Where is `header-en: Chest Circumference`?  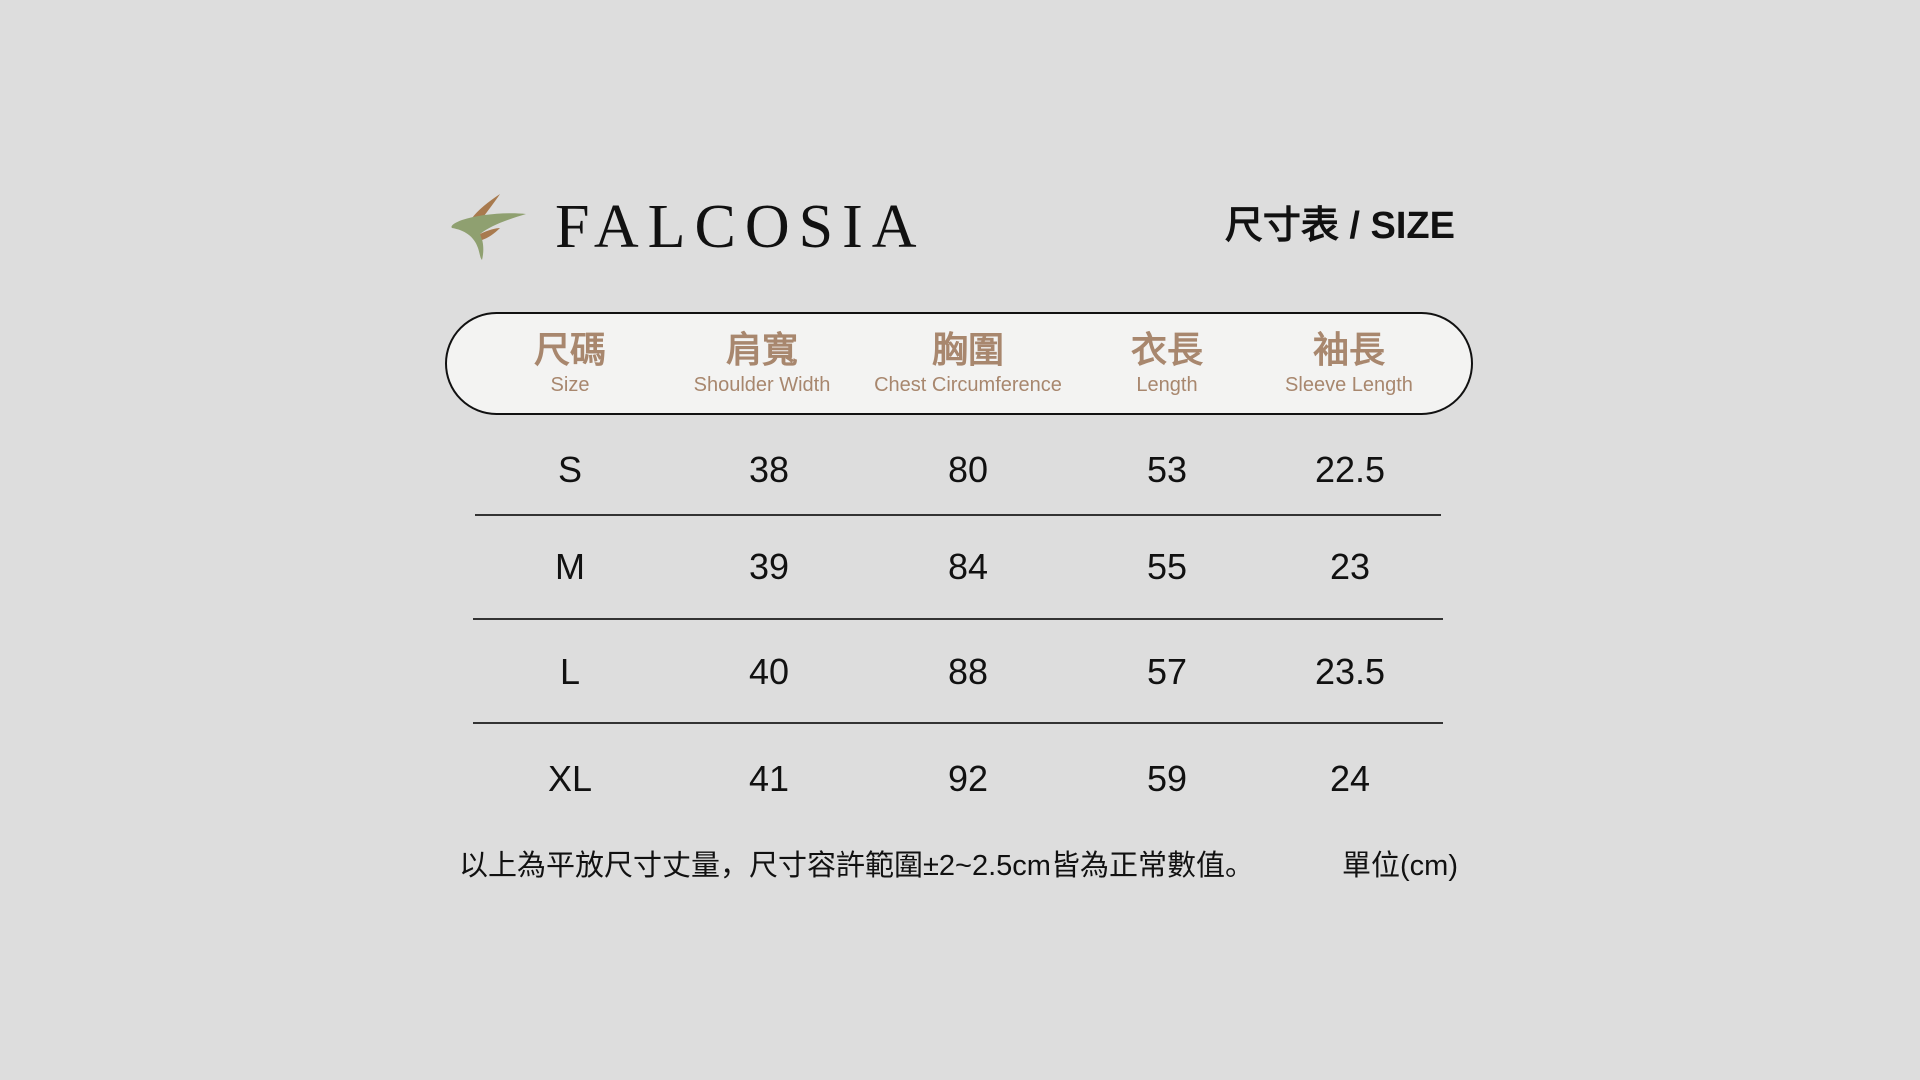
header-en: Chest Circumference is located at coordinates (968, 385).